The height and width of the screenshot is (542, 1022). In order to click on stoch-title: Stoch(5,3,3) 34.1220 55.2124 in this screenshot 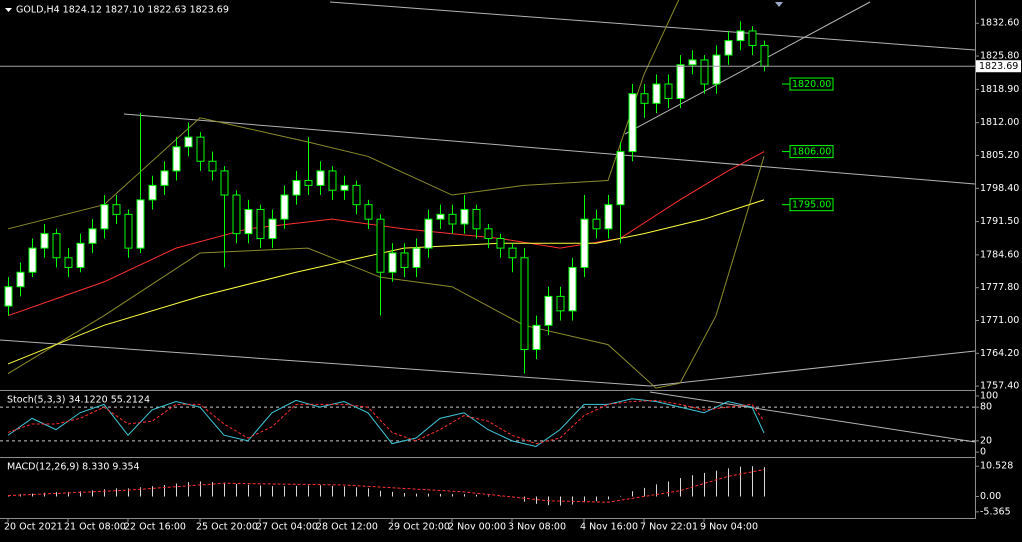, I will do `click(78, 400)`.